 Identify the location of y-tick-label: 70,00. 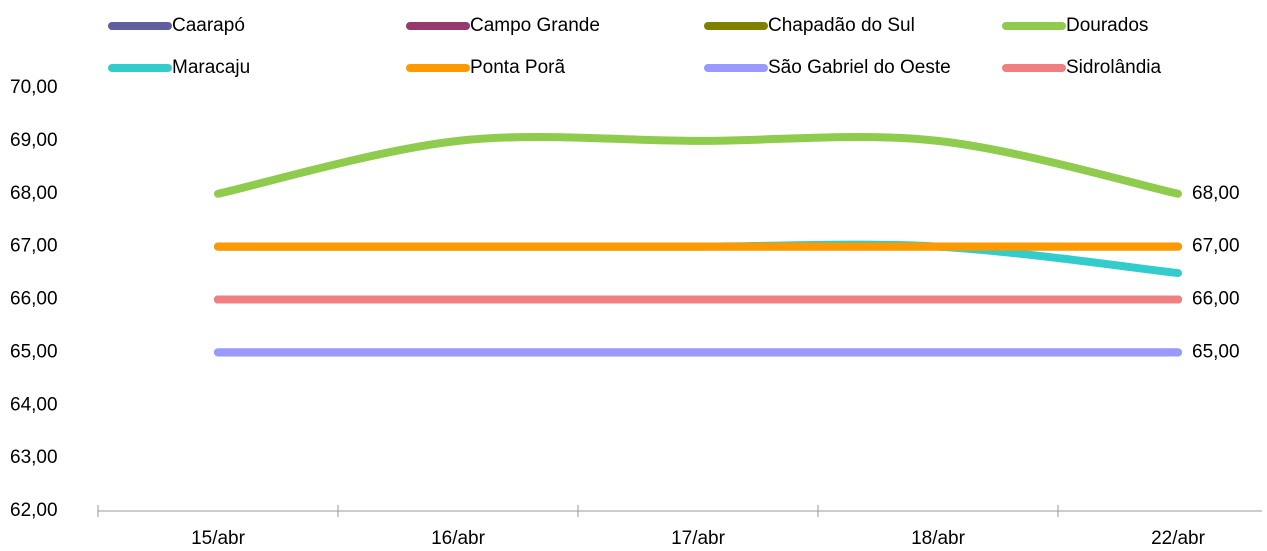
(34, 87).